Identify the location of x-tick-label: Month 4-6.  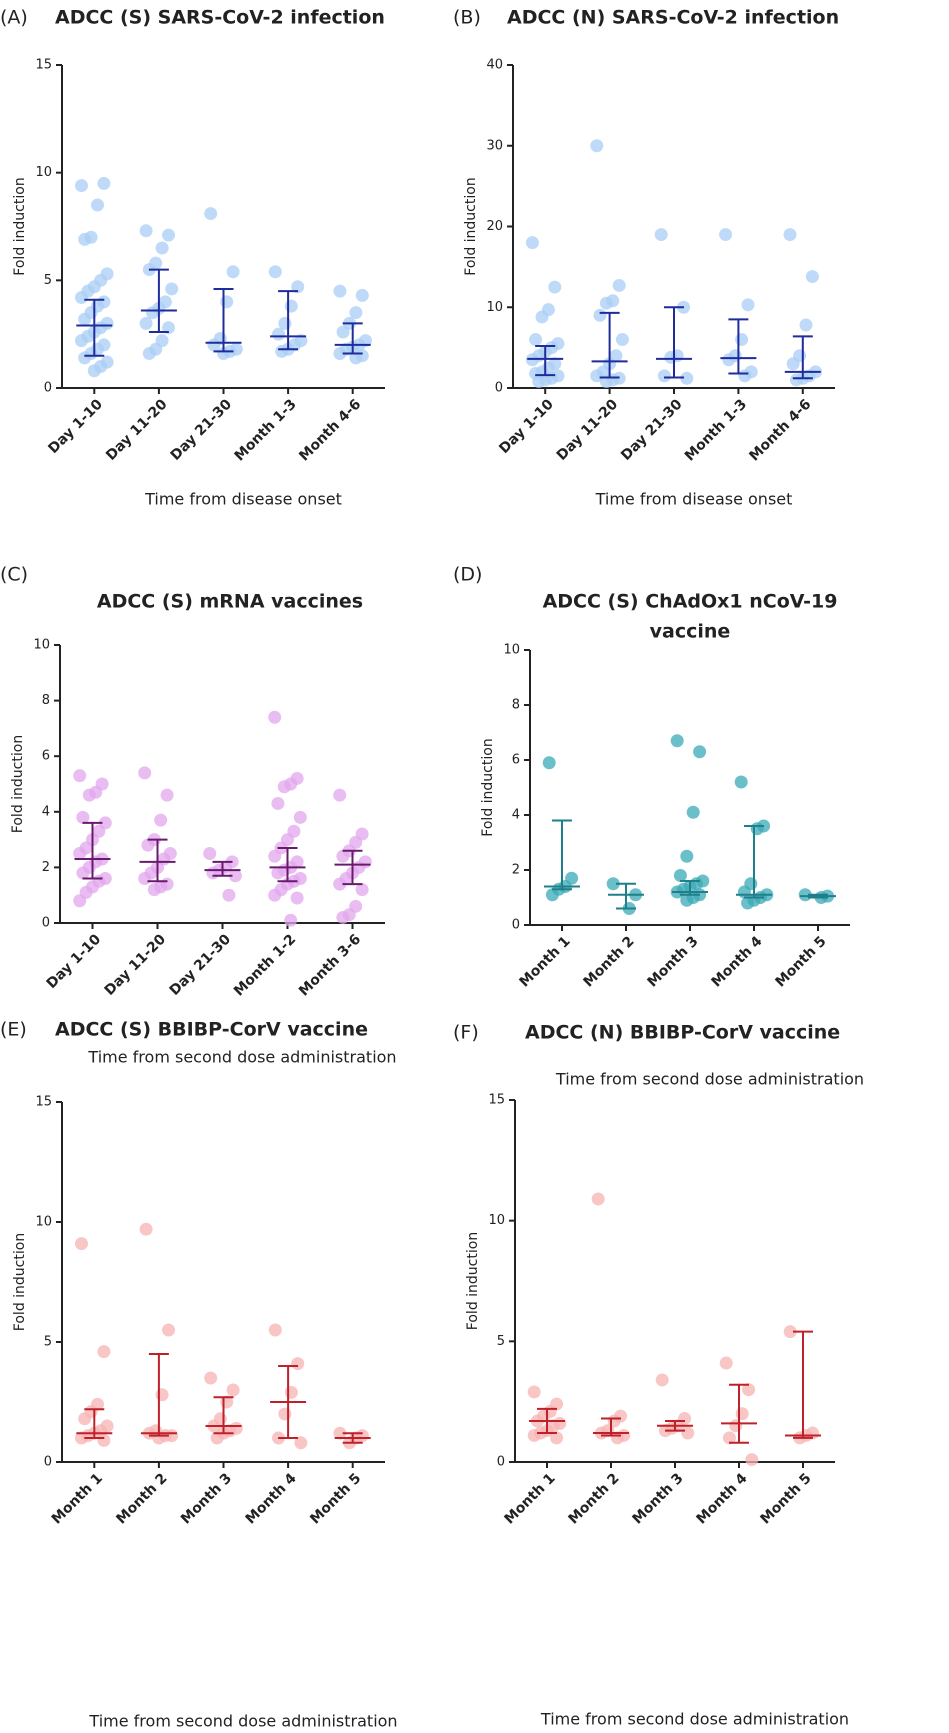
(780, 430).